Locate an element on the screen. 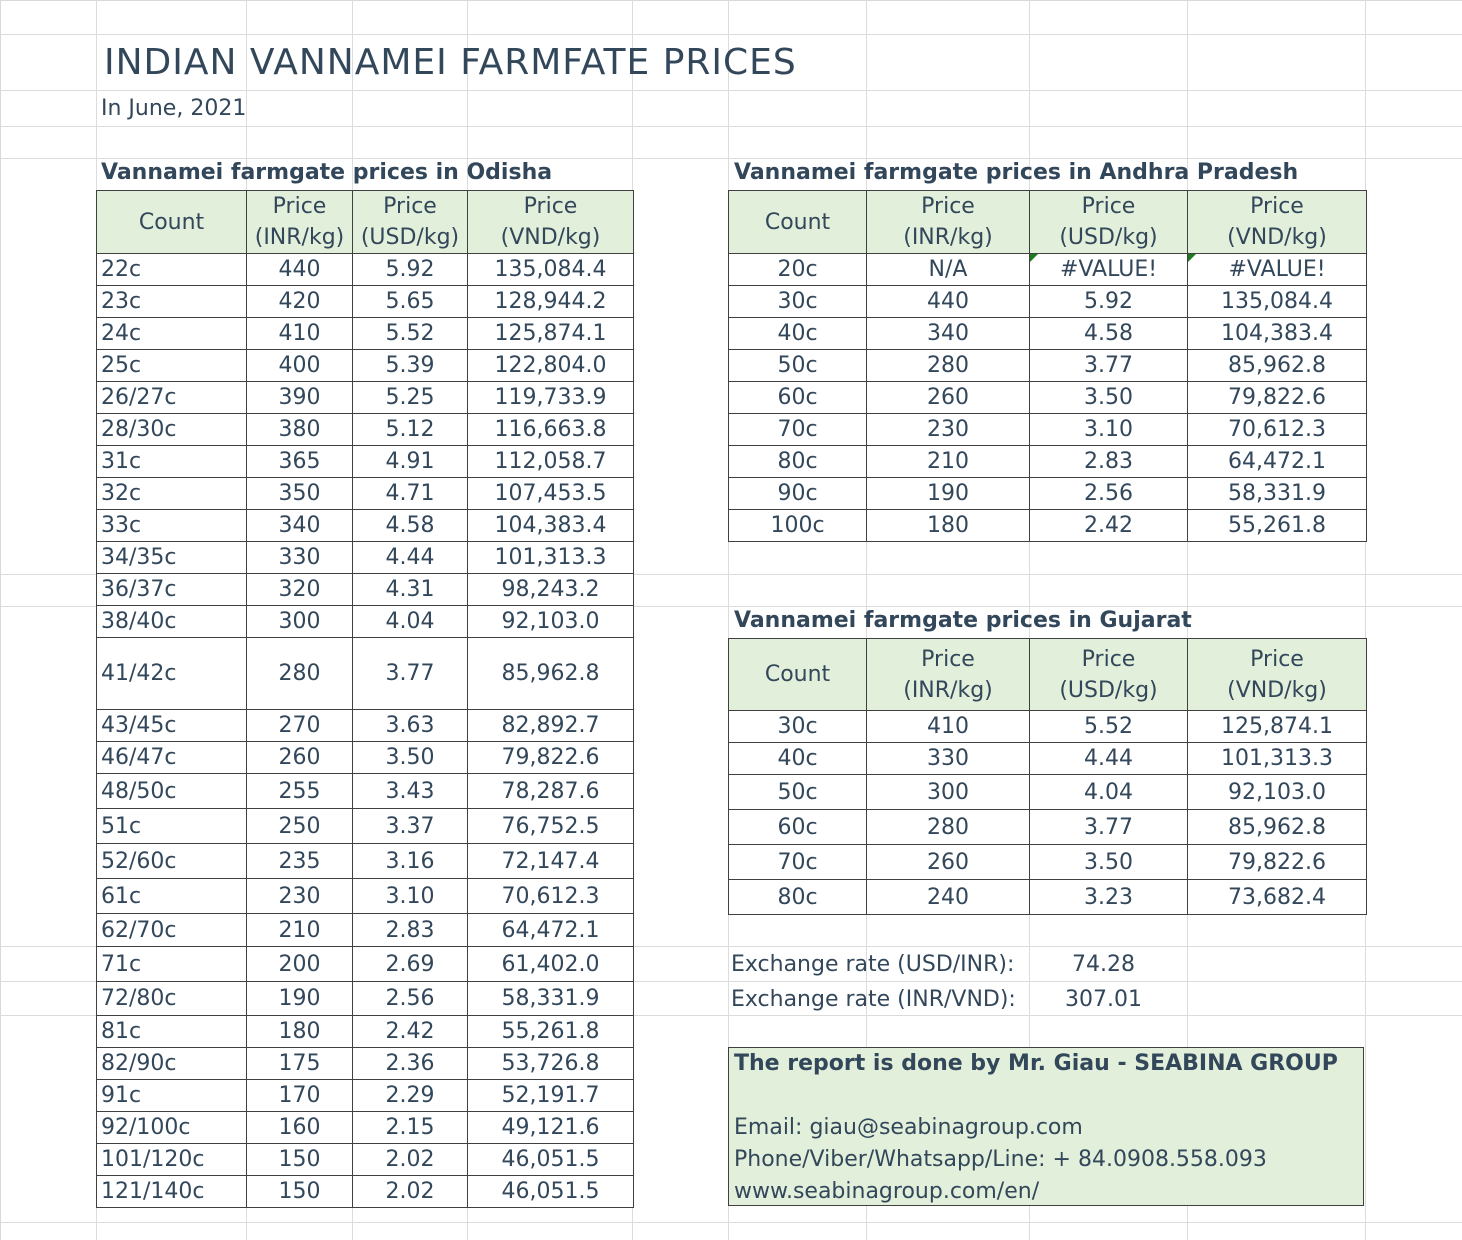 This screenshot has height=1240, width=1462. price-inr-cell: 330 is located at coordinates (948, 758).